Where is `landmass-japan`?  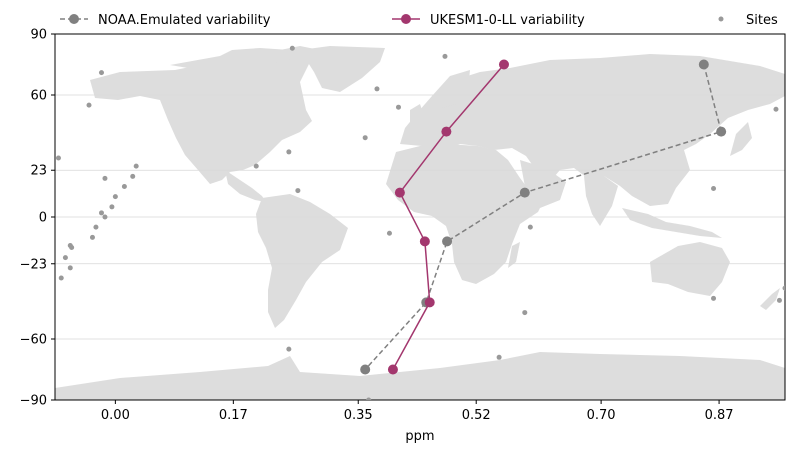 landmass-japan is located at coordinates (741, 139).